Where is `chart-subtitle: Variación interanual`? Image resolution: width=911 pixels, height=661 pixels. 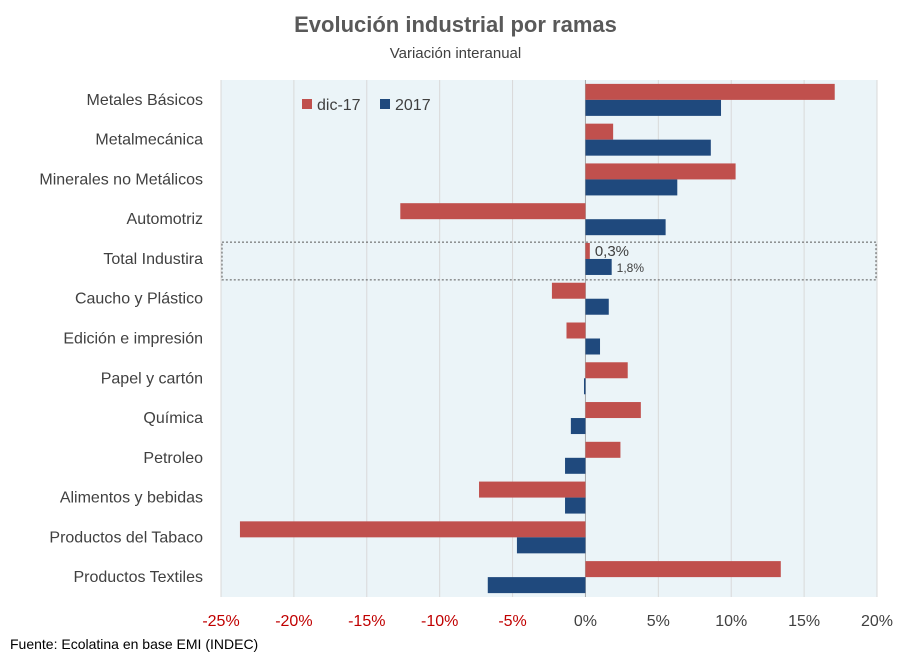 chart-subtitle: Variación interanual is located at coordinates (455, 53).